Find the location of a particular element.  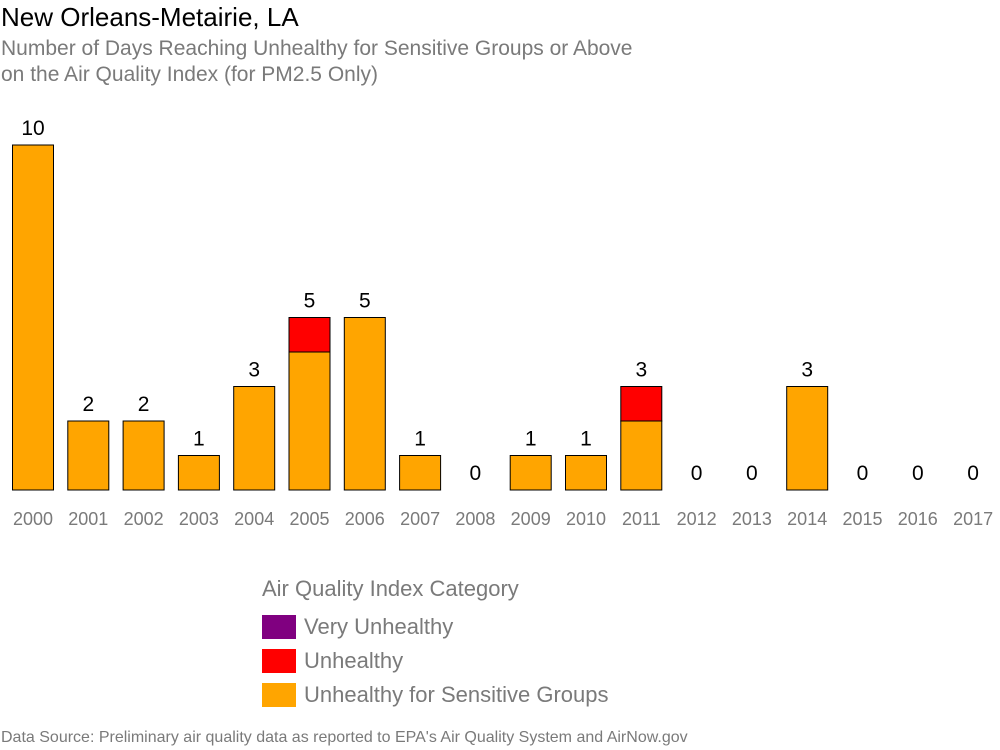

x-tick-label-2017: 2017 is located at coordinates (973, 519).